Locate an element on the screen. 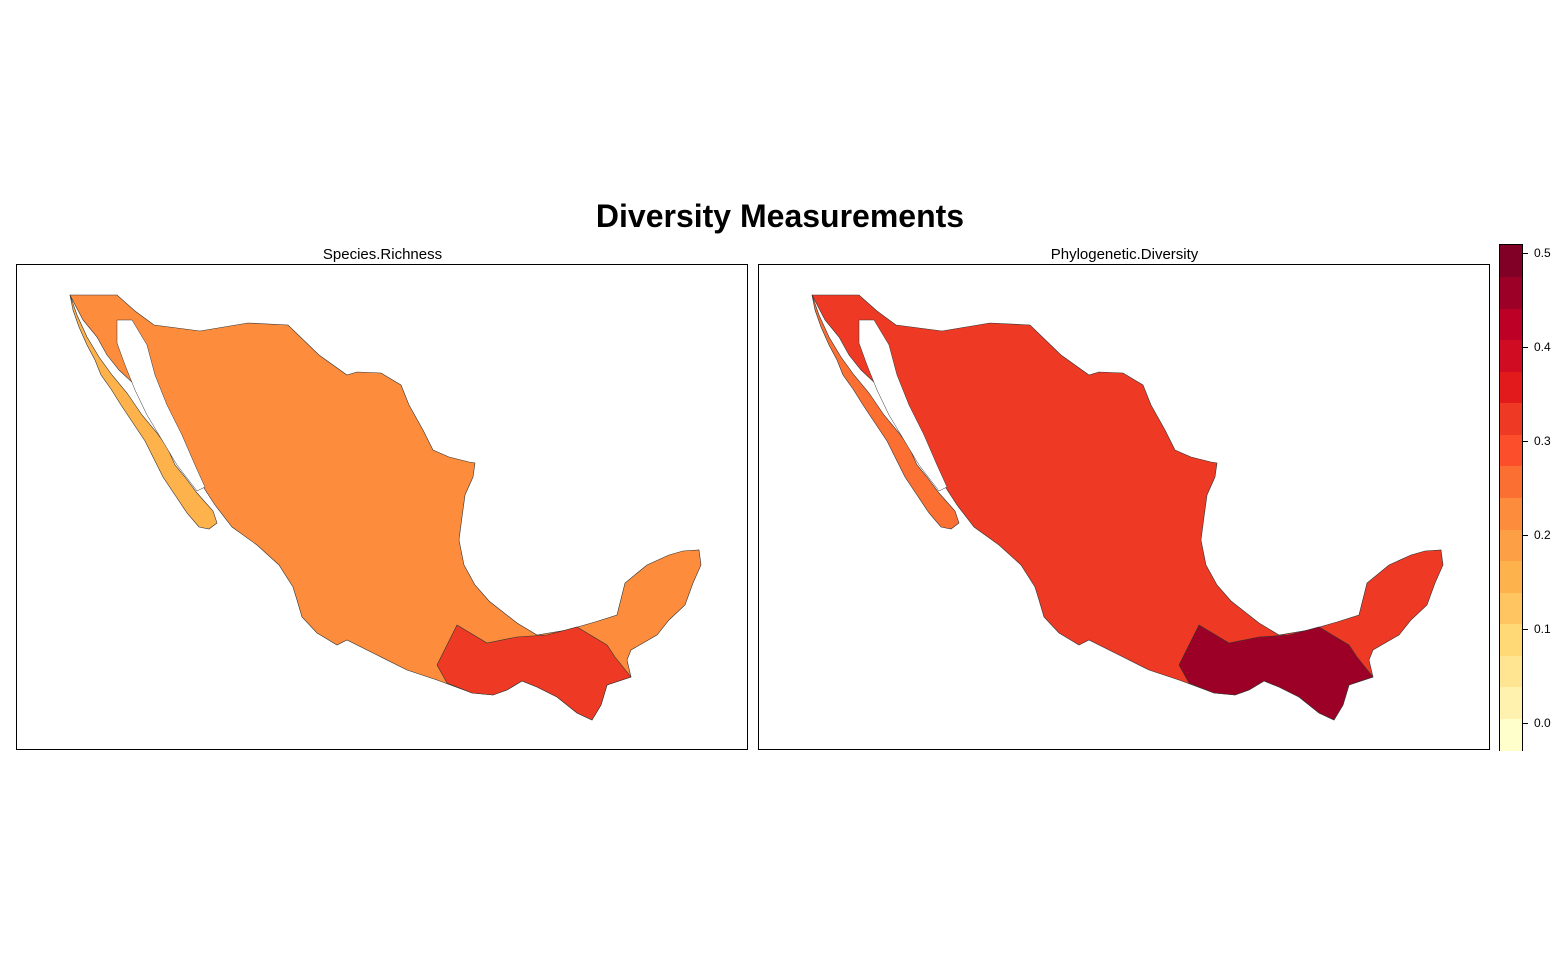 Image resolution: width=1560 pixels, height=973 pixels. color-key-tick-label: 0.1 is located at coordinates (1542, 628).